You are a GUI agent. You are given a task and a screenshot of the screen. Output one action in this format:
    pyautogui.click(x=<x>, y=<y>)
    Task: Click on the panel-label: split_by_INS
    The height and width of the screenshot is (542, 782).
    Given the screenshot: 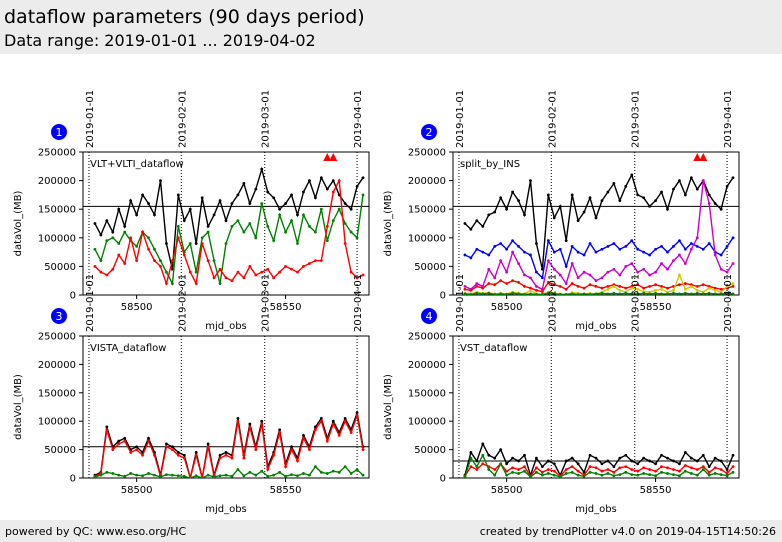 What is the action you would take?
    pyautogui.click(x=490, y=164)
    